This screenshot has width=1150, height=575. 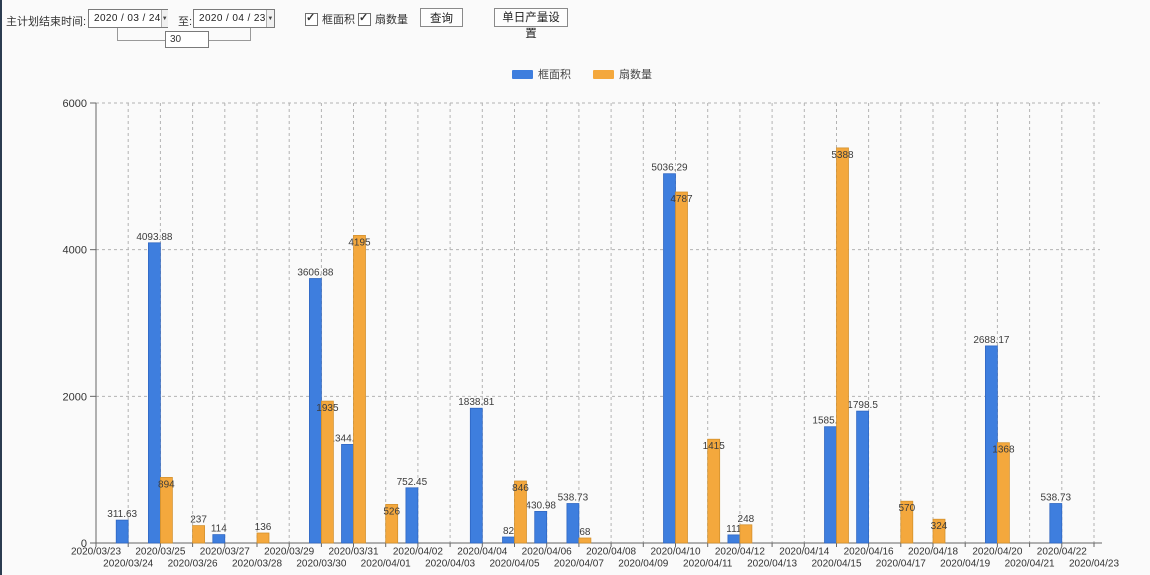 What do you see at coordinates (933, 552) in the screenshot?
I see `x-axis-label: 2020/04/18` at bounding box center [933, 552].